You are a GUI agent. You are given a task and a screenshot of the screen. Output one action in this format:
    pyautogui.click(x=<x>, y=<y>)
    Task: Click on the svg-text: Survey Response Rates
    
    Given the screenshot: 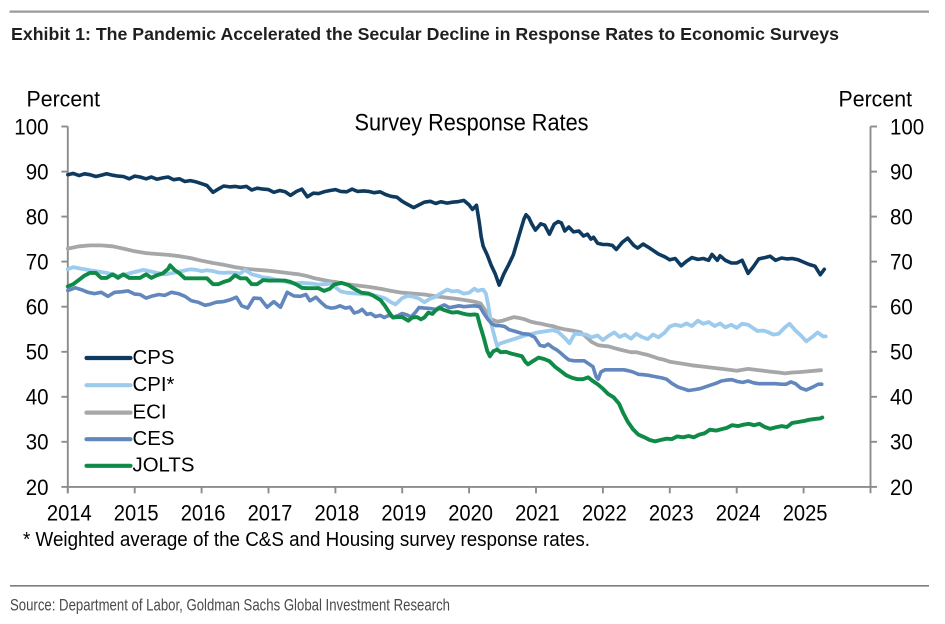 What is the action you would take?
    pyautogui.click(x=472, y=123)
    